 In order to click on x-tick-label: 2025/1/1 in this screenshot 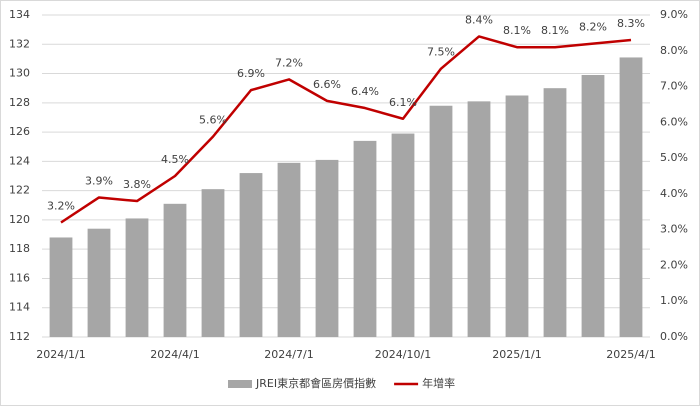, I will do `click(516, 354)`.